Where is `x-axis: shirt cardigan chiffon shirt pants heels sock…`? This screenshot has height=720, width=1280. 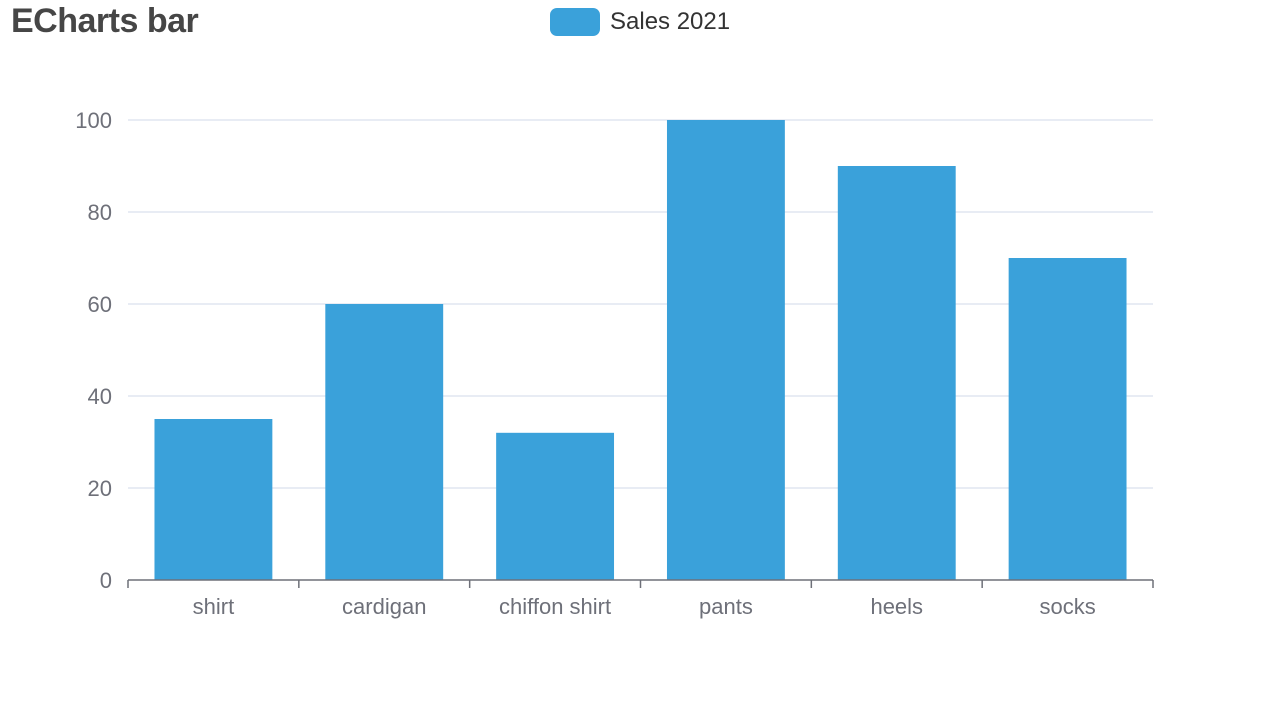
x-axis: shirt cardigan chiffon shirt pants heels sock… is located at coordinates (640, 599).